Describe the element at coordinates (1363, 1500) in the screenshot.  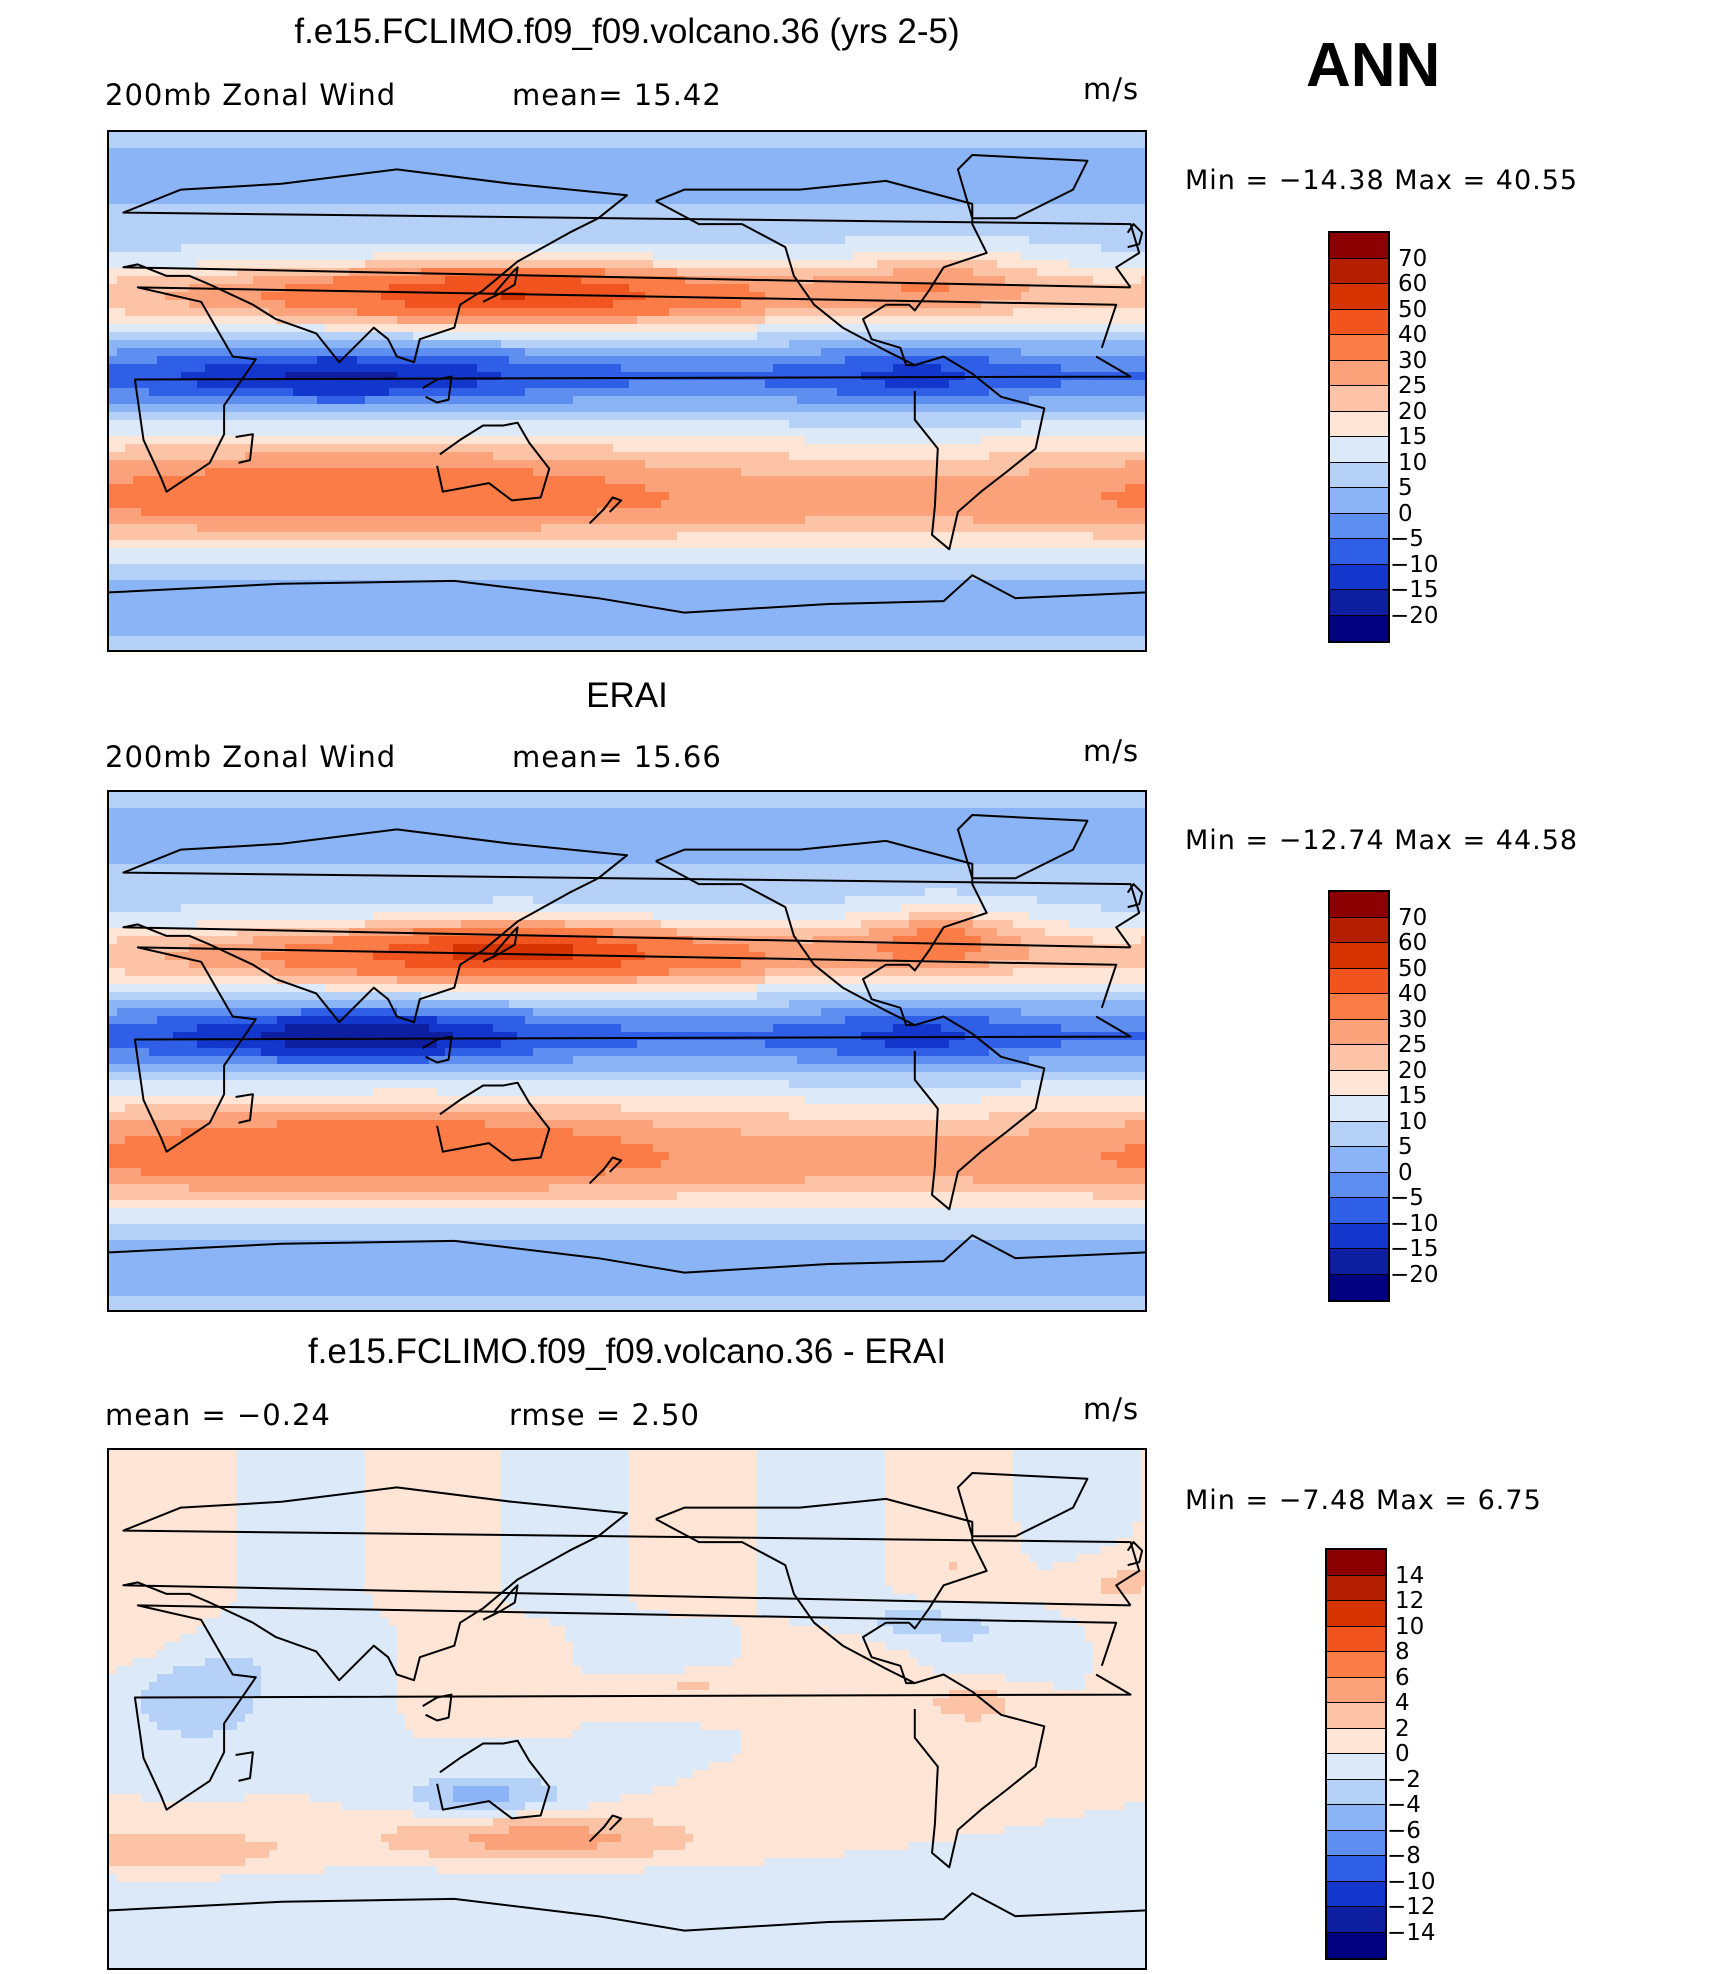
I see `panel-3-min-max: Min = −7.48 Max = 6.75` at that location.